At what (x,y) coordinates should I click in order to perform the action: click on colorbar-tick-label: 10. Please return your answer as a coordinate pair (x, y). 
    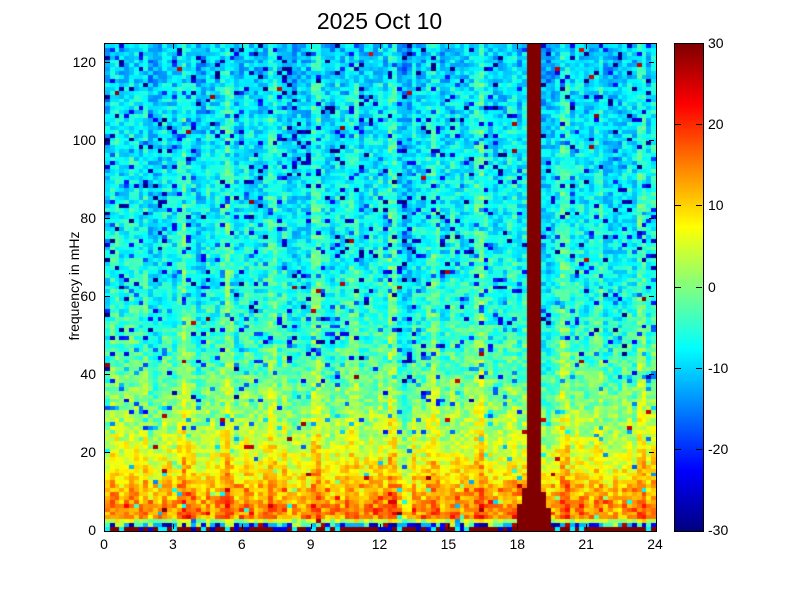
    Looking at the image, I should click on (716, 205).